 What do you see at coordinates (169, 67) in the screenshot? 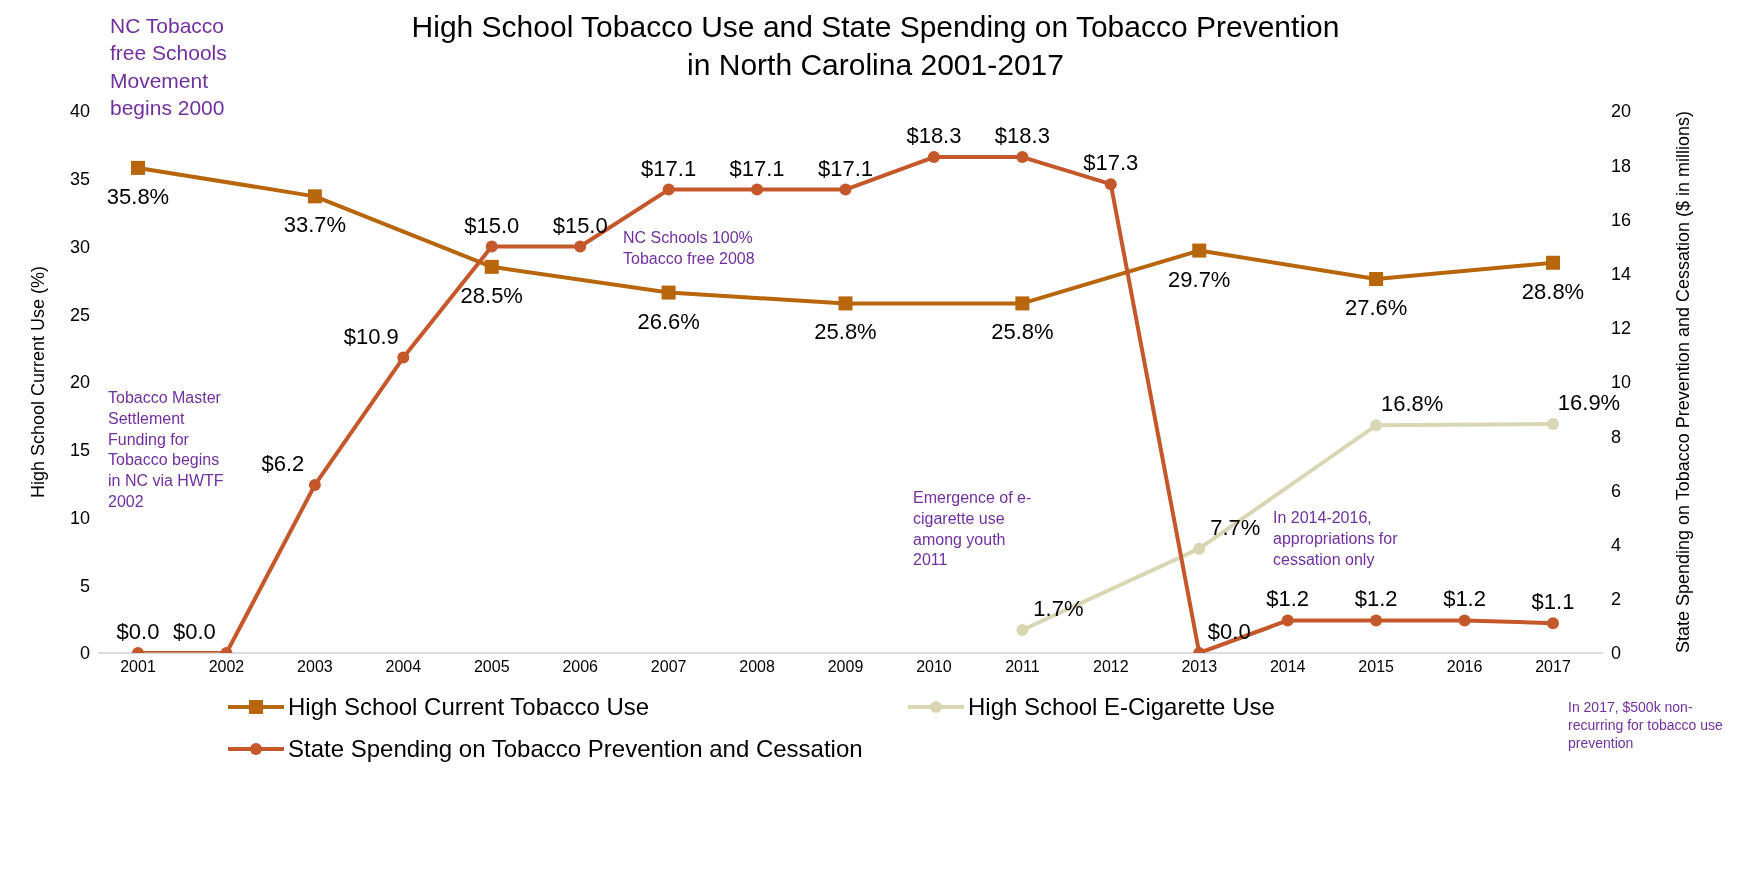
I see `annotation: NC Tobacco free Schools Movement begins 2000` at bounding box center [169, 67].